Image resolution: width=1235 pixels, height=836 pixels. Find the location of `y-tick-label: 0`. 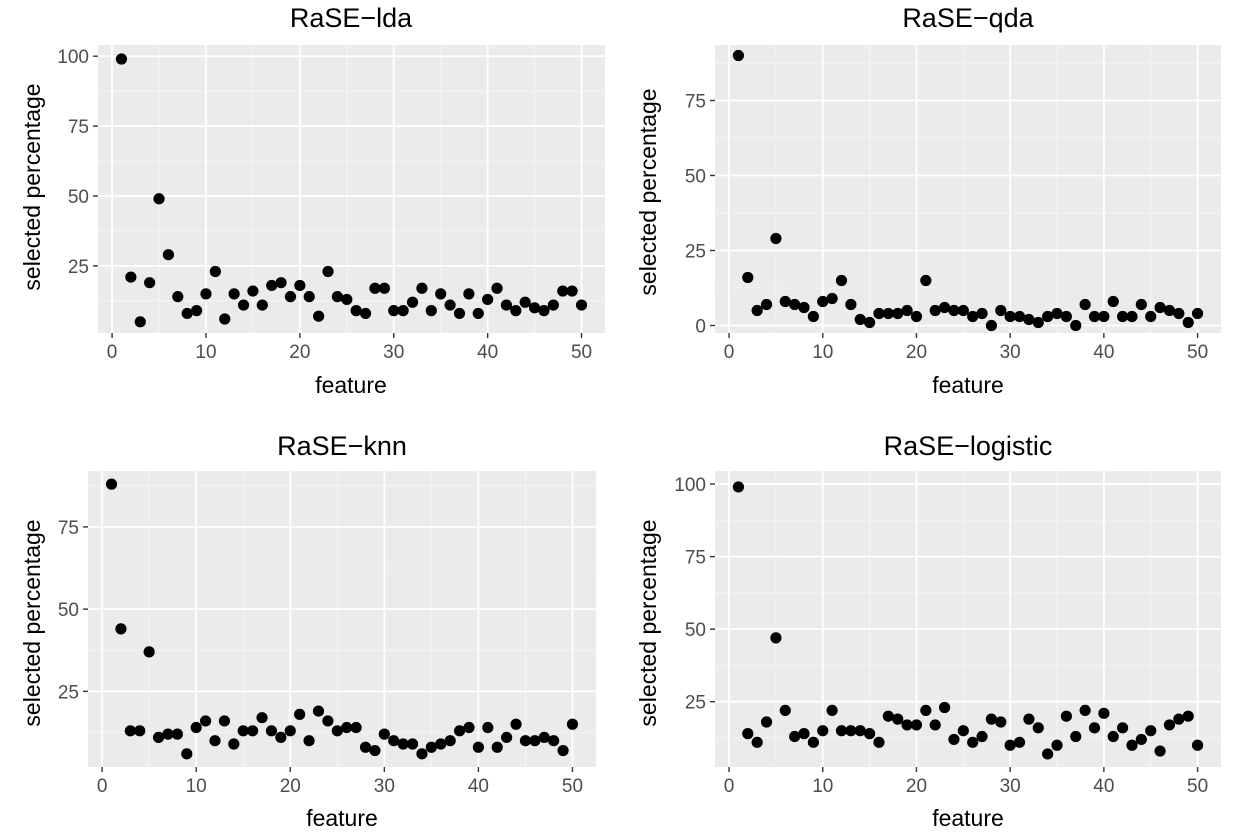

y-tick-label: 0 is located at coordinates (700, 327).